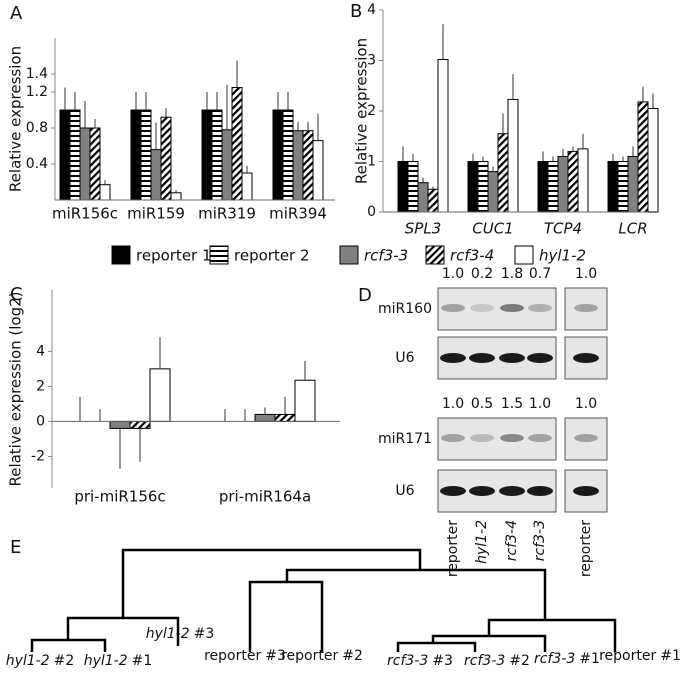 The image size is (680, 673). I want to click on quantification: 1.5, so click(512, 404).